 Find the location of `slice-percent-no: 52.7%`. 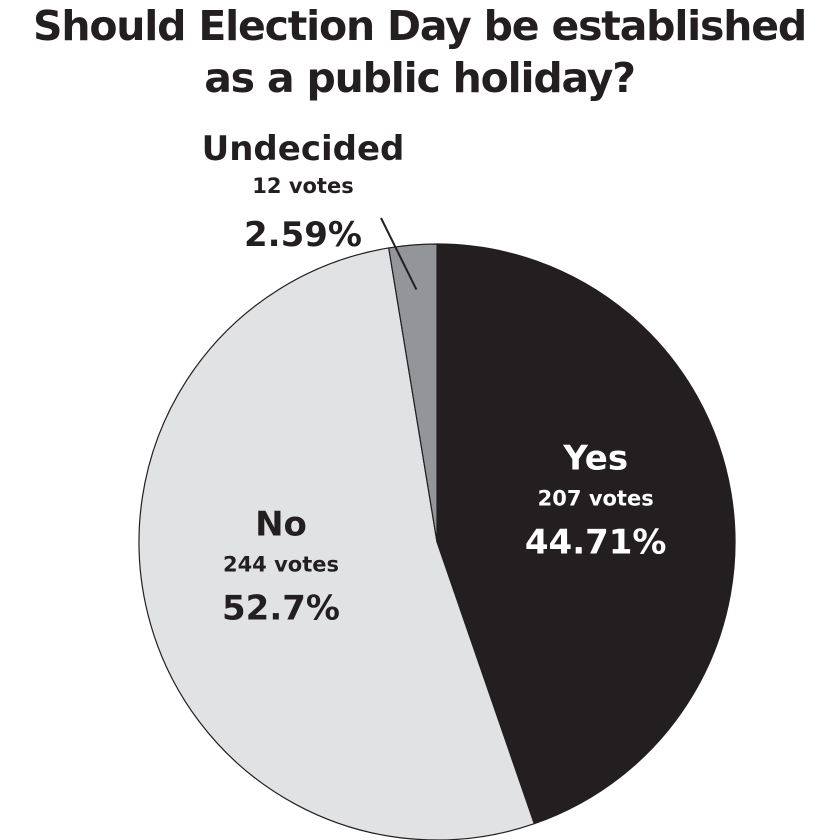

slice-percent-no: 52.7% is located at coordinates (281, 608).